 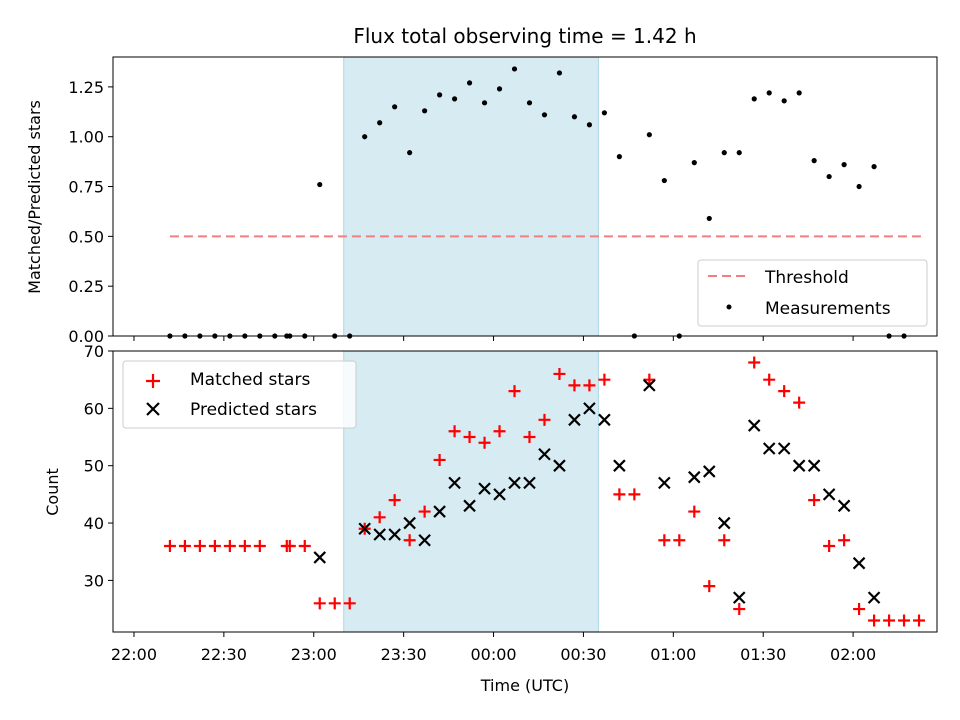 What do you see at coordinates (153, 381) in the screenshot?
I see `legend-matched-swatch` at bounding box center [153, 381].